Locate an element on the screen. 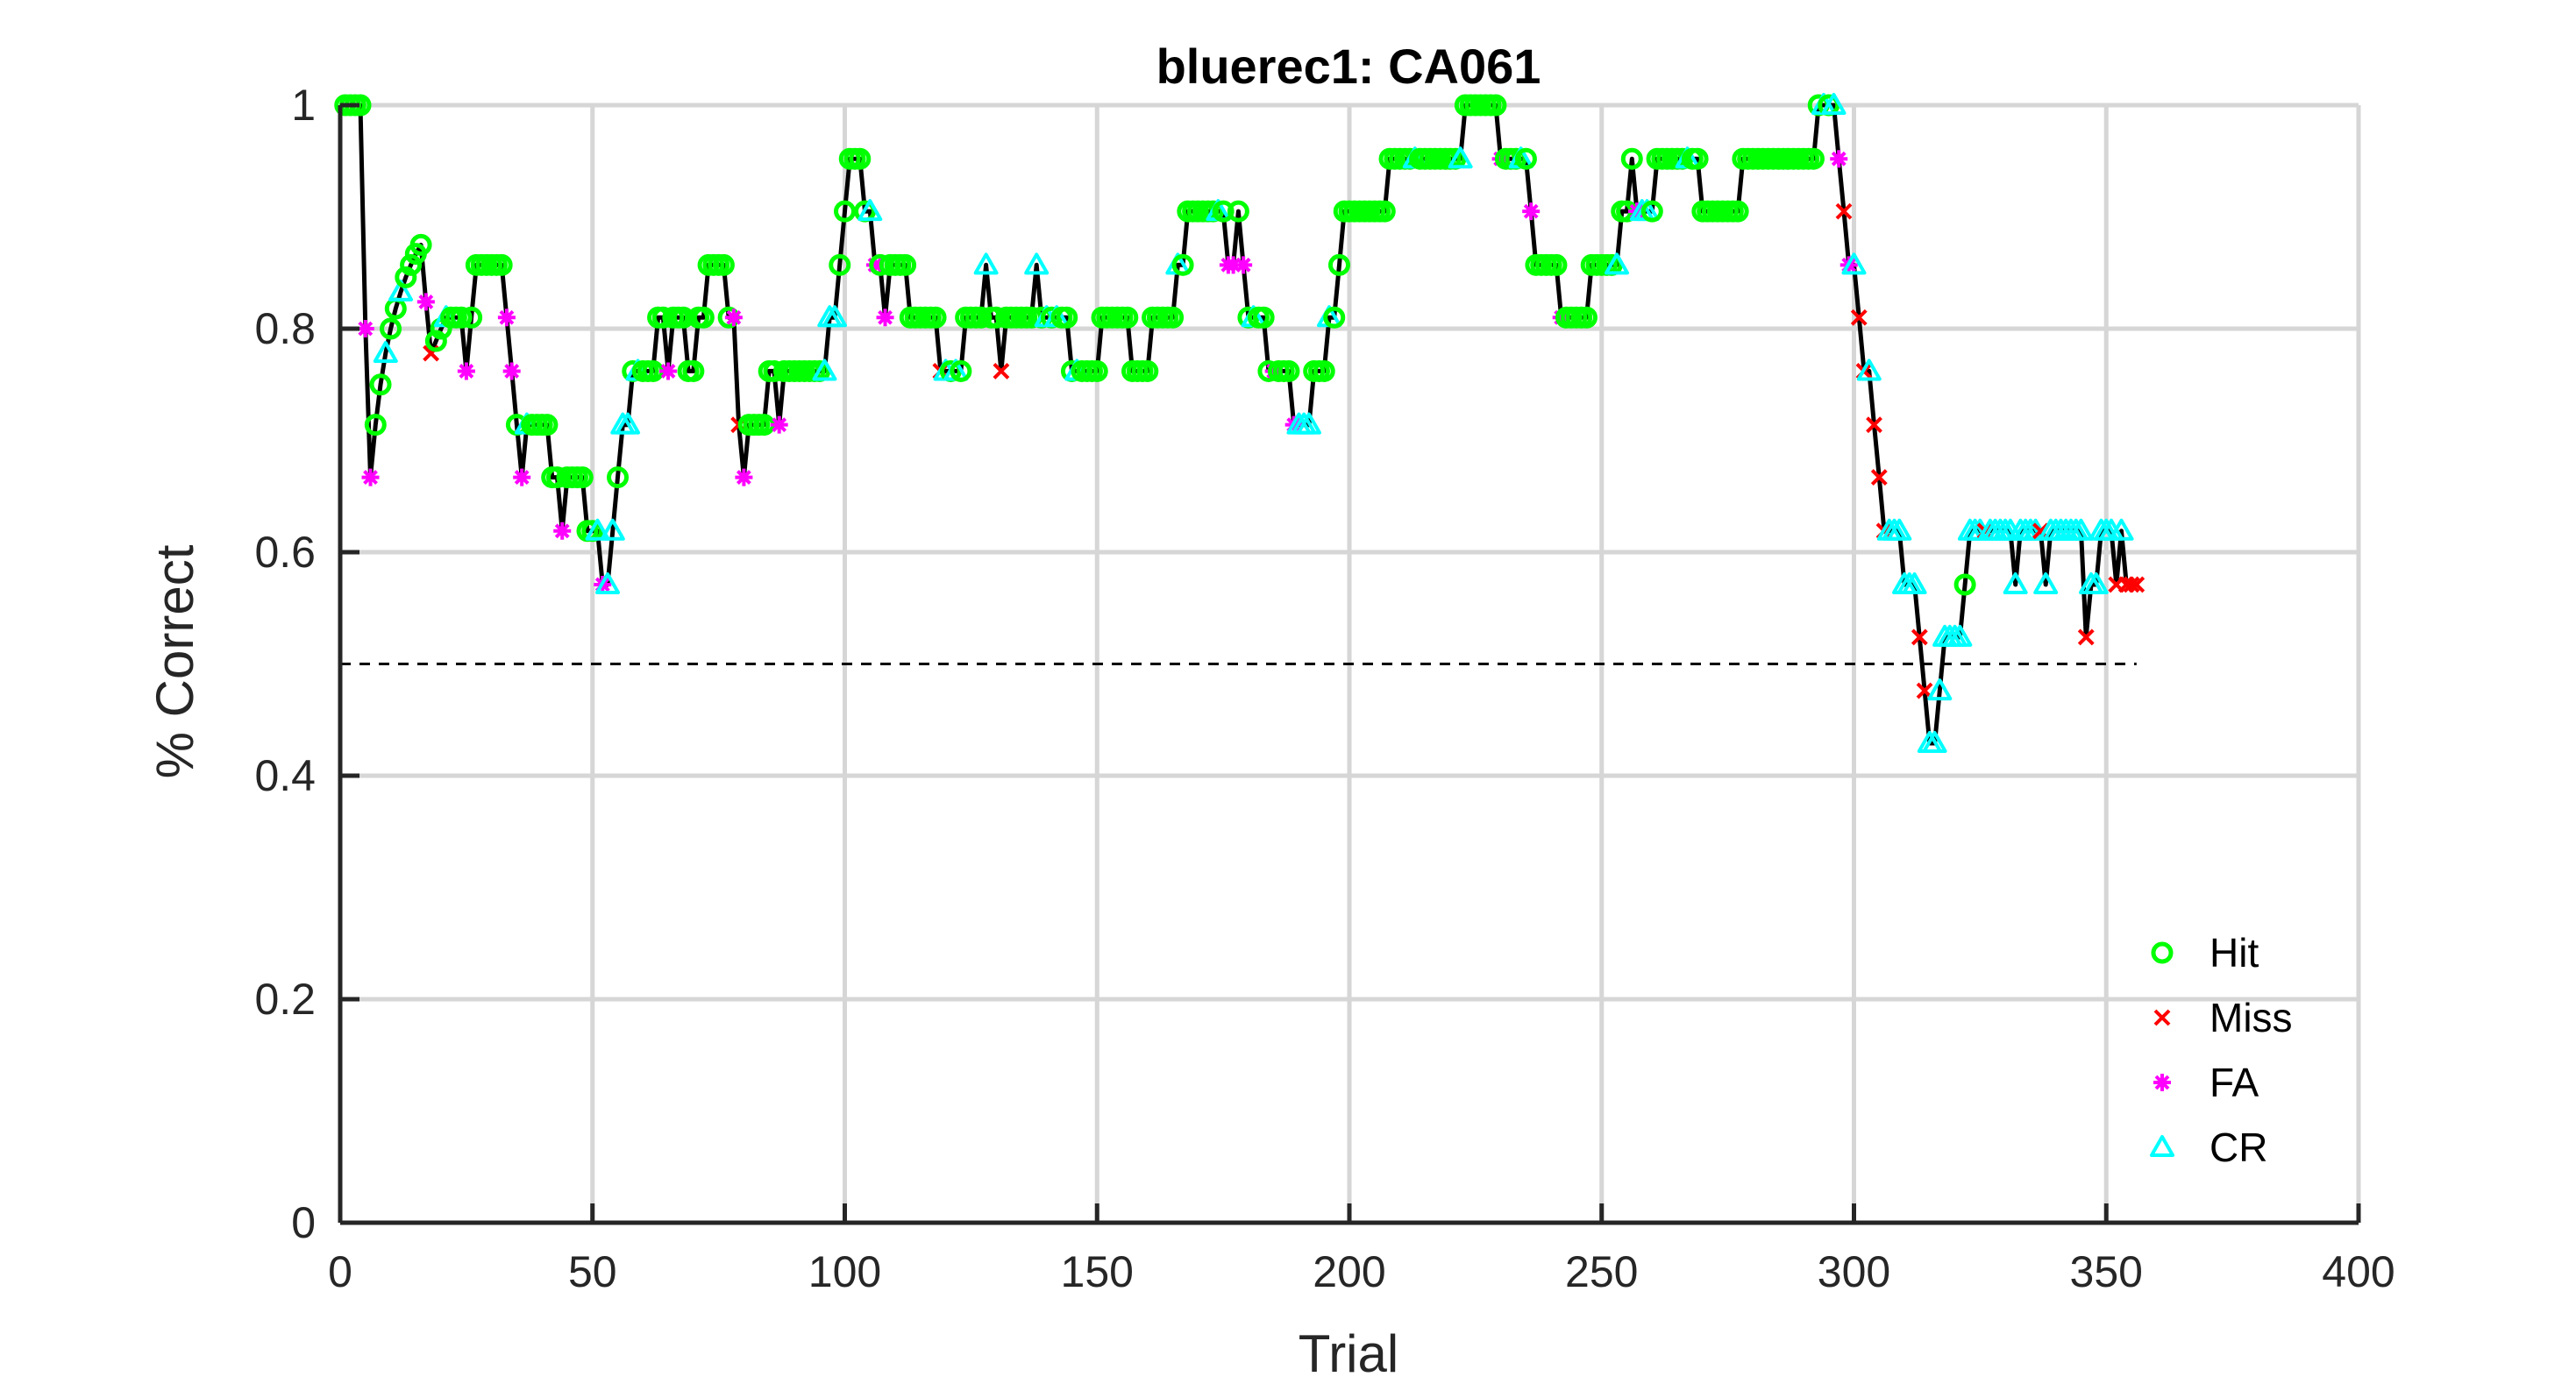 This screenshot has width=2576, height=1391. chart-title: bluerec1: CA061 is located at coordinates (1348, 66).